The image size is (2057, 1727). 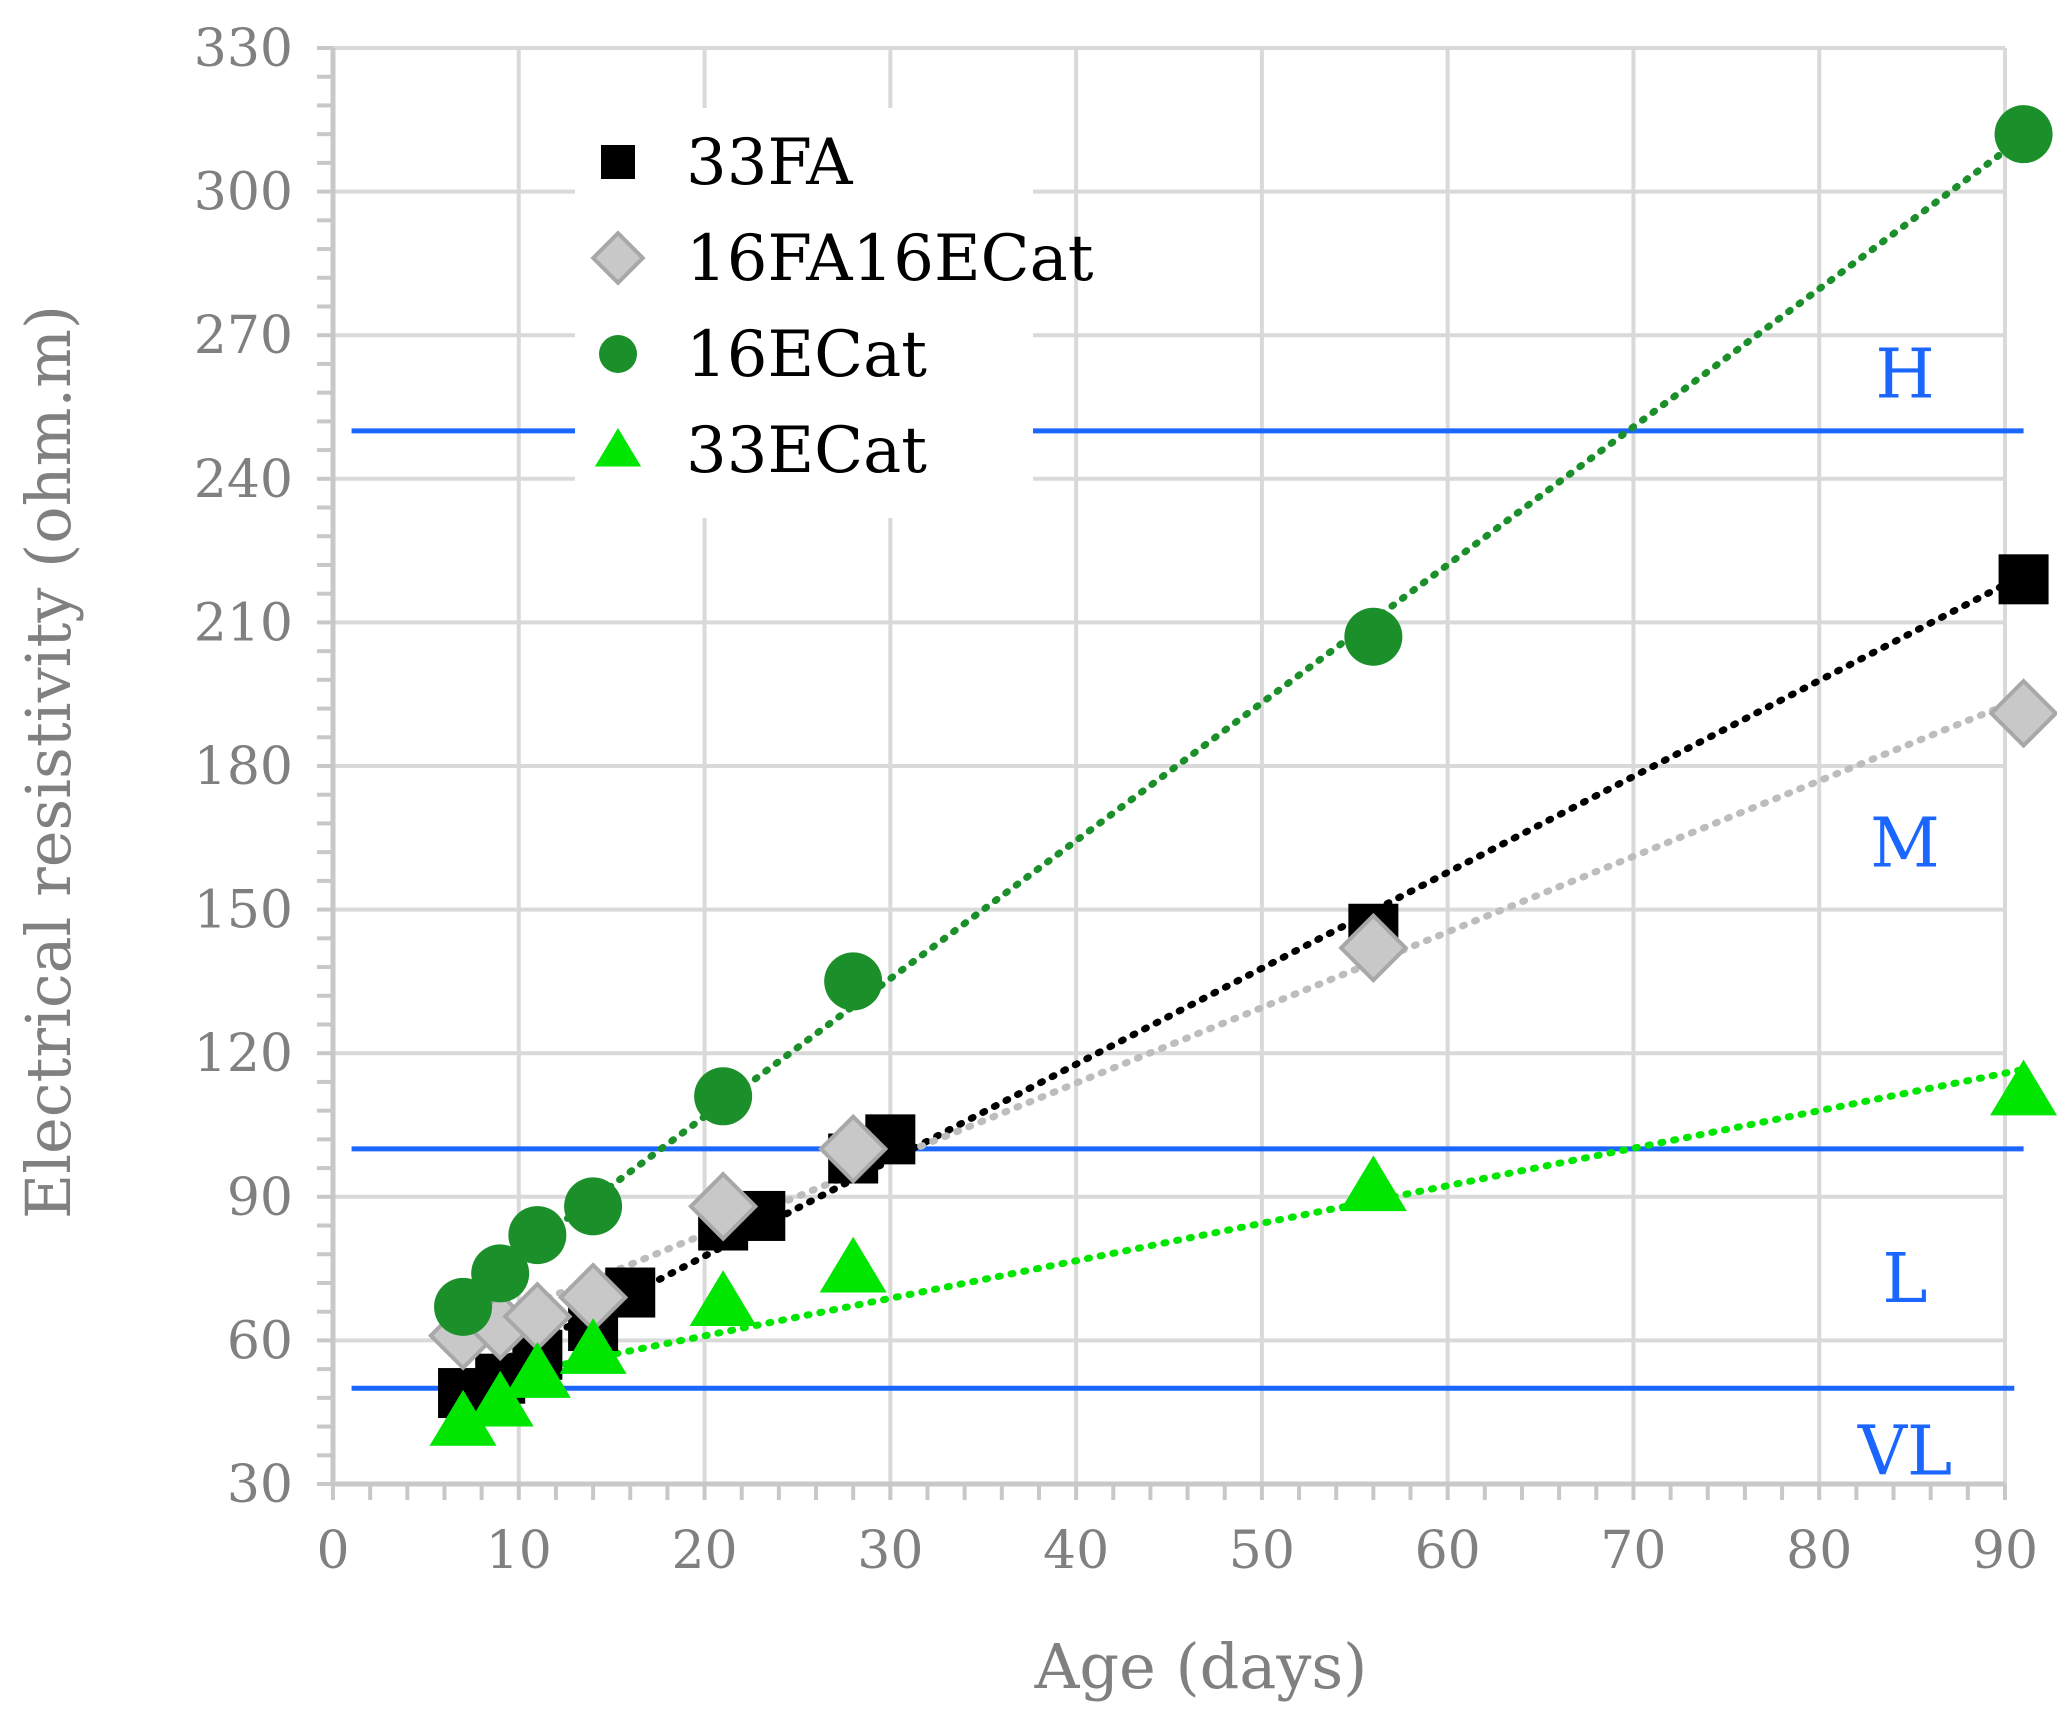 What do you see at coordinates (1904, 1279) in the screenshot?
I see `zone-label: L` at bounding box center [1904, 1279].